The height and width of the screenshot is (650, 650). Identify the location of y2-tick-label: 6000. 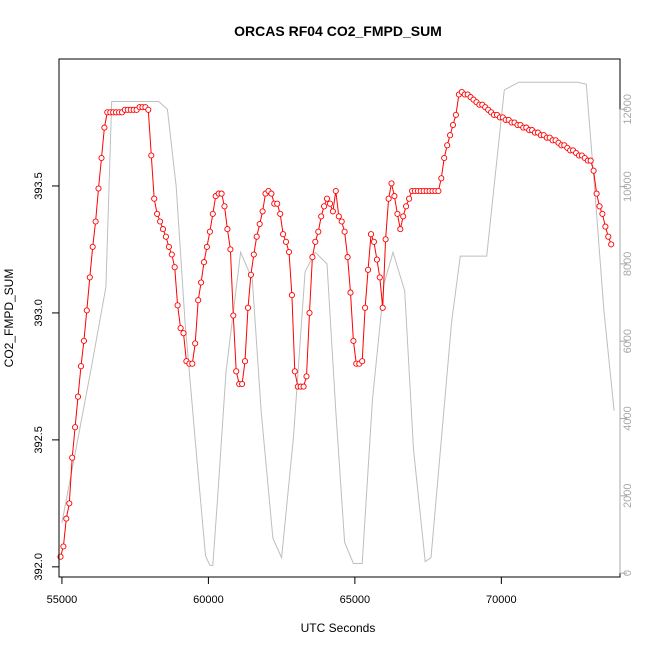
(628, 341).